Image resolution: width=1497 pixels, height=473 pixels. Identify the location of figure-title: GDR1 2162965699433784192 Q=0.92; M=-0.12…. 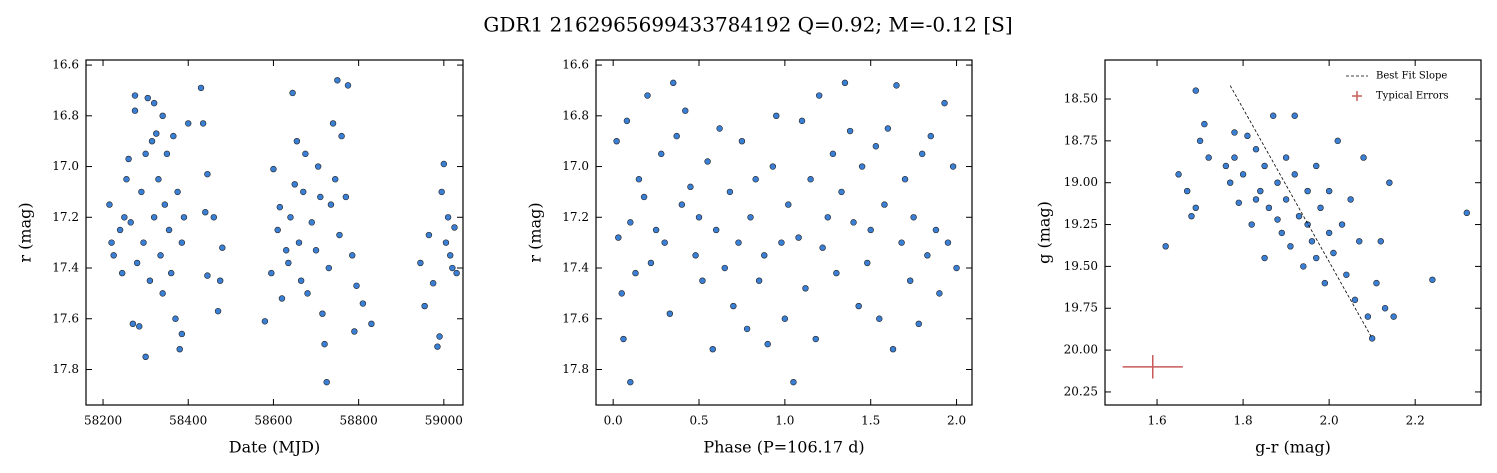
(747, 25).